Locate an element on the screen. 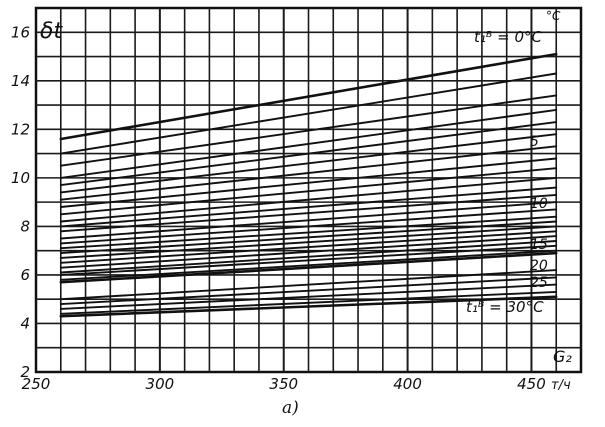 The width and height of the screenshot is (605, 427). y-axis-unit: °C is located at coordinates (553, 16).